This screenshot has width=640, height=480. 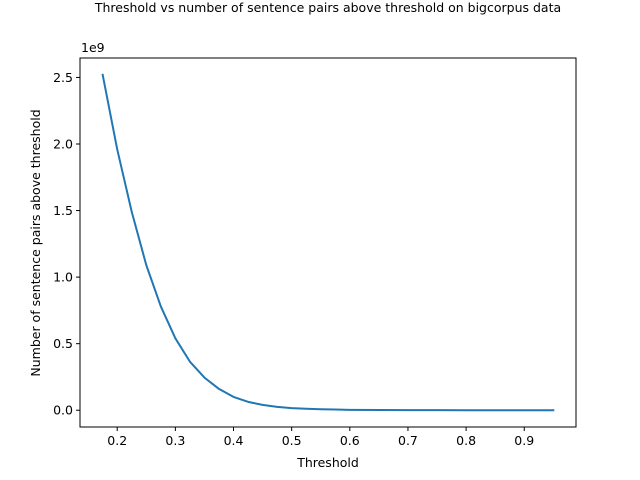 I want to click on x-tick-label: 0.9, so click(x=524, y=440).